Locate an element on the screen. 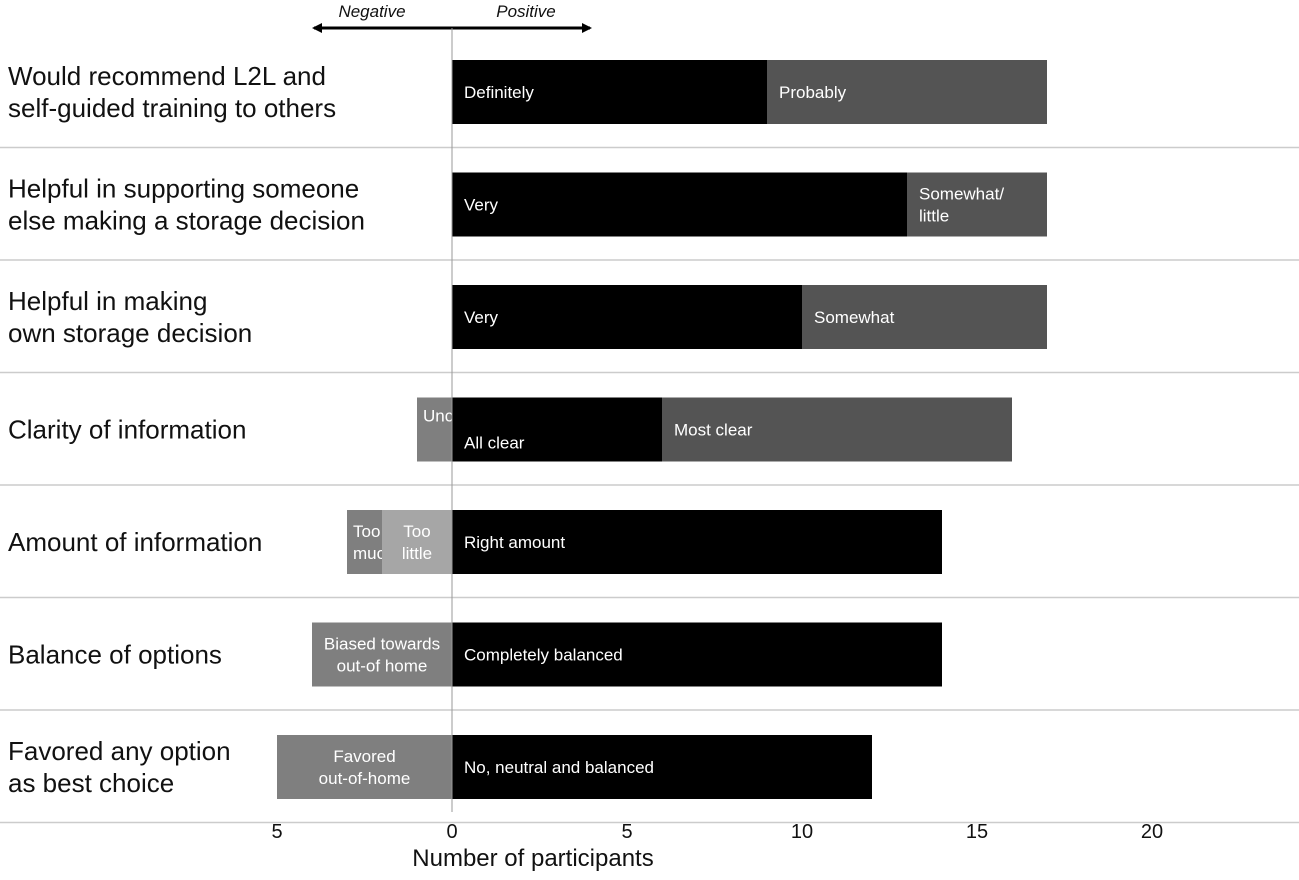 The width and height of the screenshot is (1299, 880). segment-label: Completely balanced is located at coordinates (543, 655).